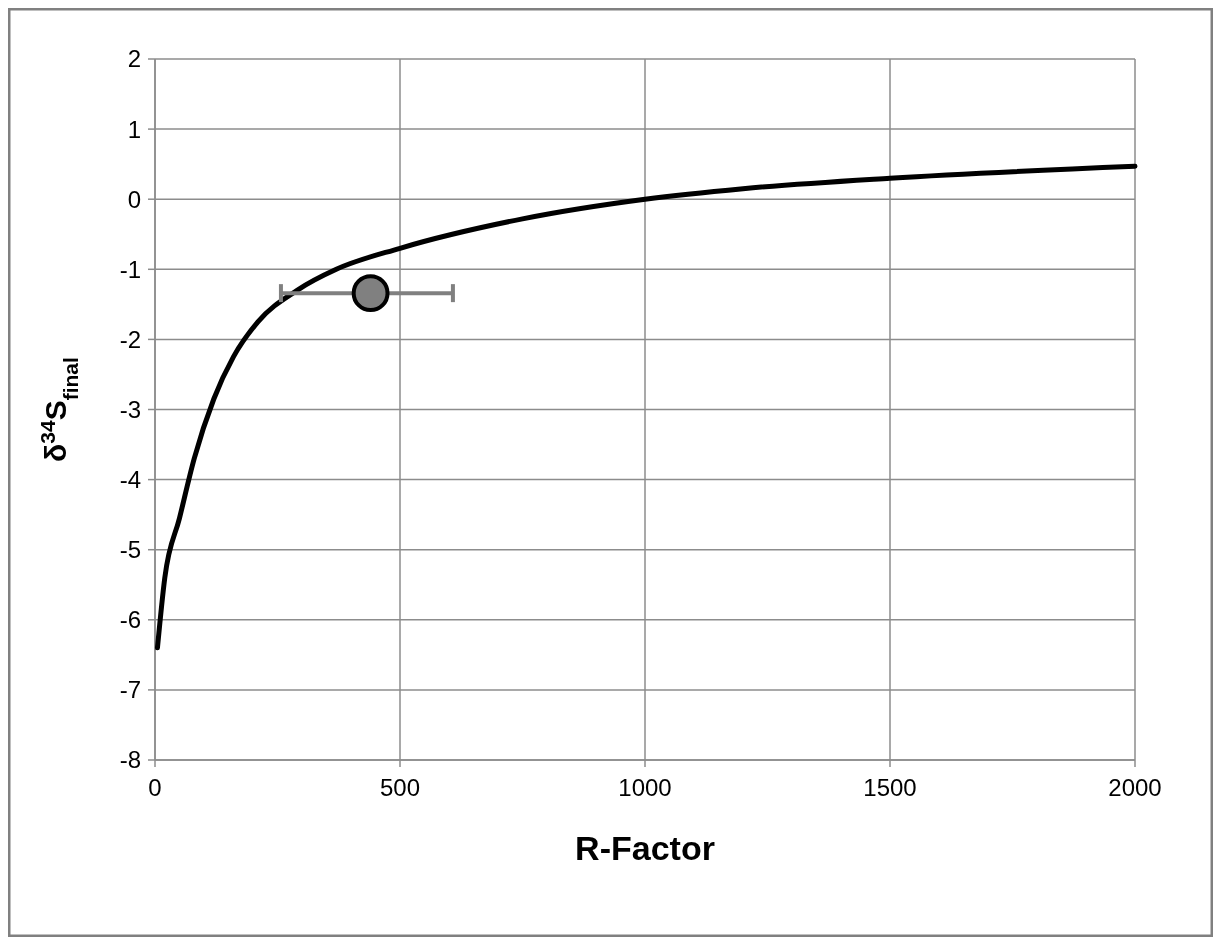 This screenshot has width=1221, height=945. What do you see at coordinates (130, 409) in the screenshot?
I see `y-tick-label: -3` at bounding box center [130, 409].